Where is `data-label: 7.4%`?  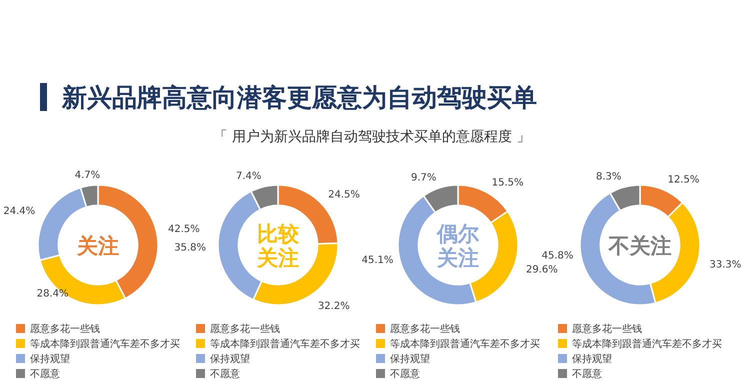
data-label: 7.4% is located at coordinates (249, 176).